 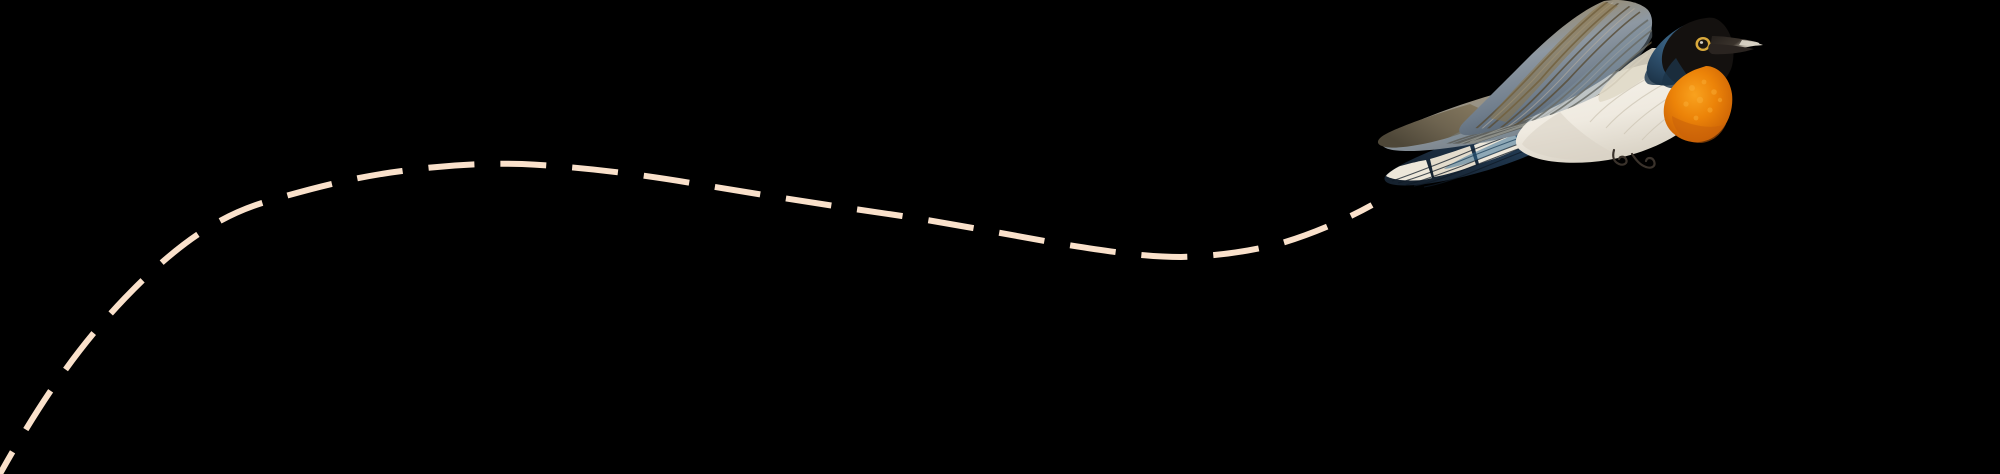 What do you see at coordinates (1703, 100) in the screenshot?
I see `throat-texture` at bounding box center [1703, 100].